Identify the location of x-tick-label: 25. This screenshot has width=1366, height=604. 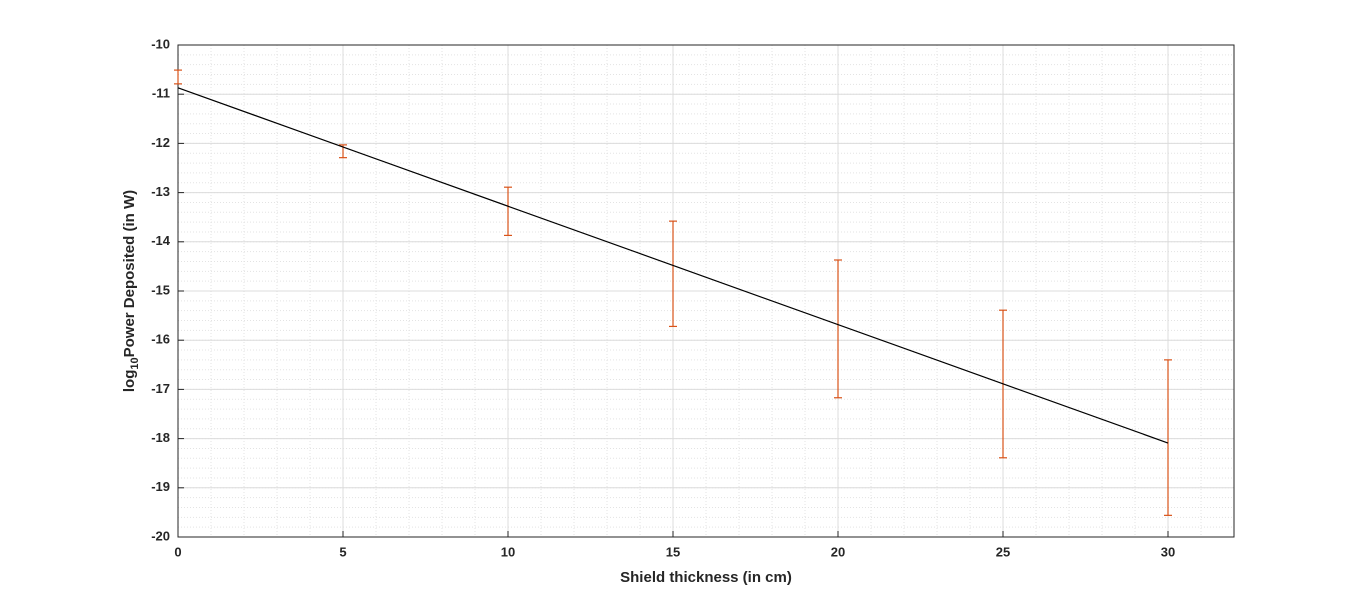
(1003, 551).